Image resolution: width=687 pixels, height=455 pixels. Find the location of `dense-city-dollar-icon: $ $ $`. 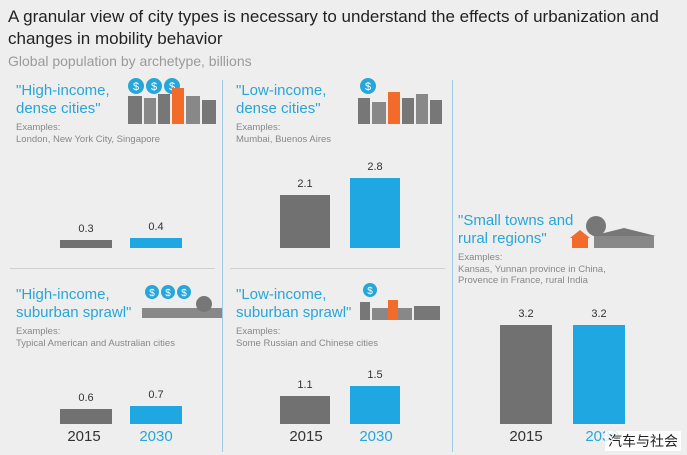

dense-city-dollar-icon: $ $ $ is located at coordinates (172, 101).